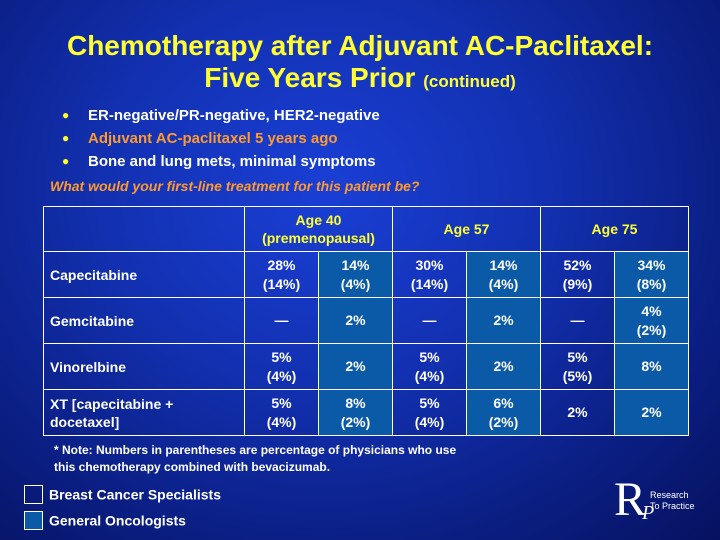 The image size is (720, 540). What do you see at coordinates (651, 283) in the screenshot?
I see `cell-bev: (8%)` at bounding box center [651, 283].